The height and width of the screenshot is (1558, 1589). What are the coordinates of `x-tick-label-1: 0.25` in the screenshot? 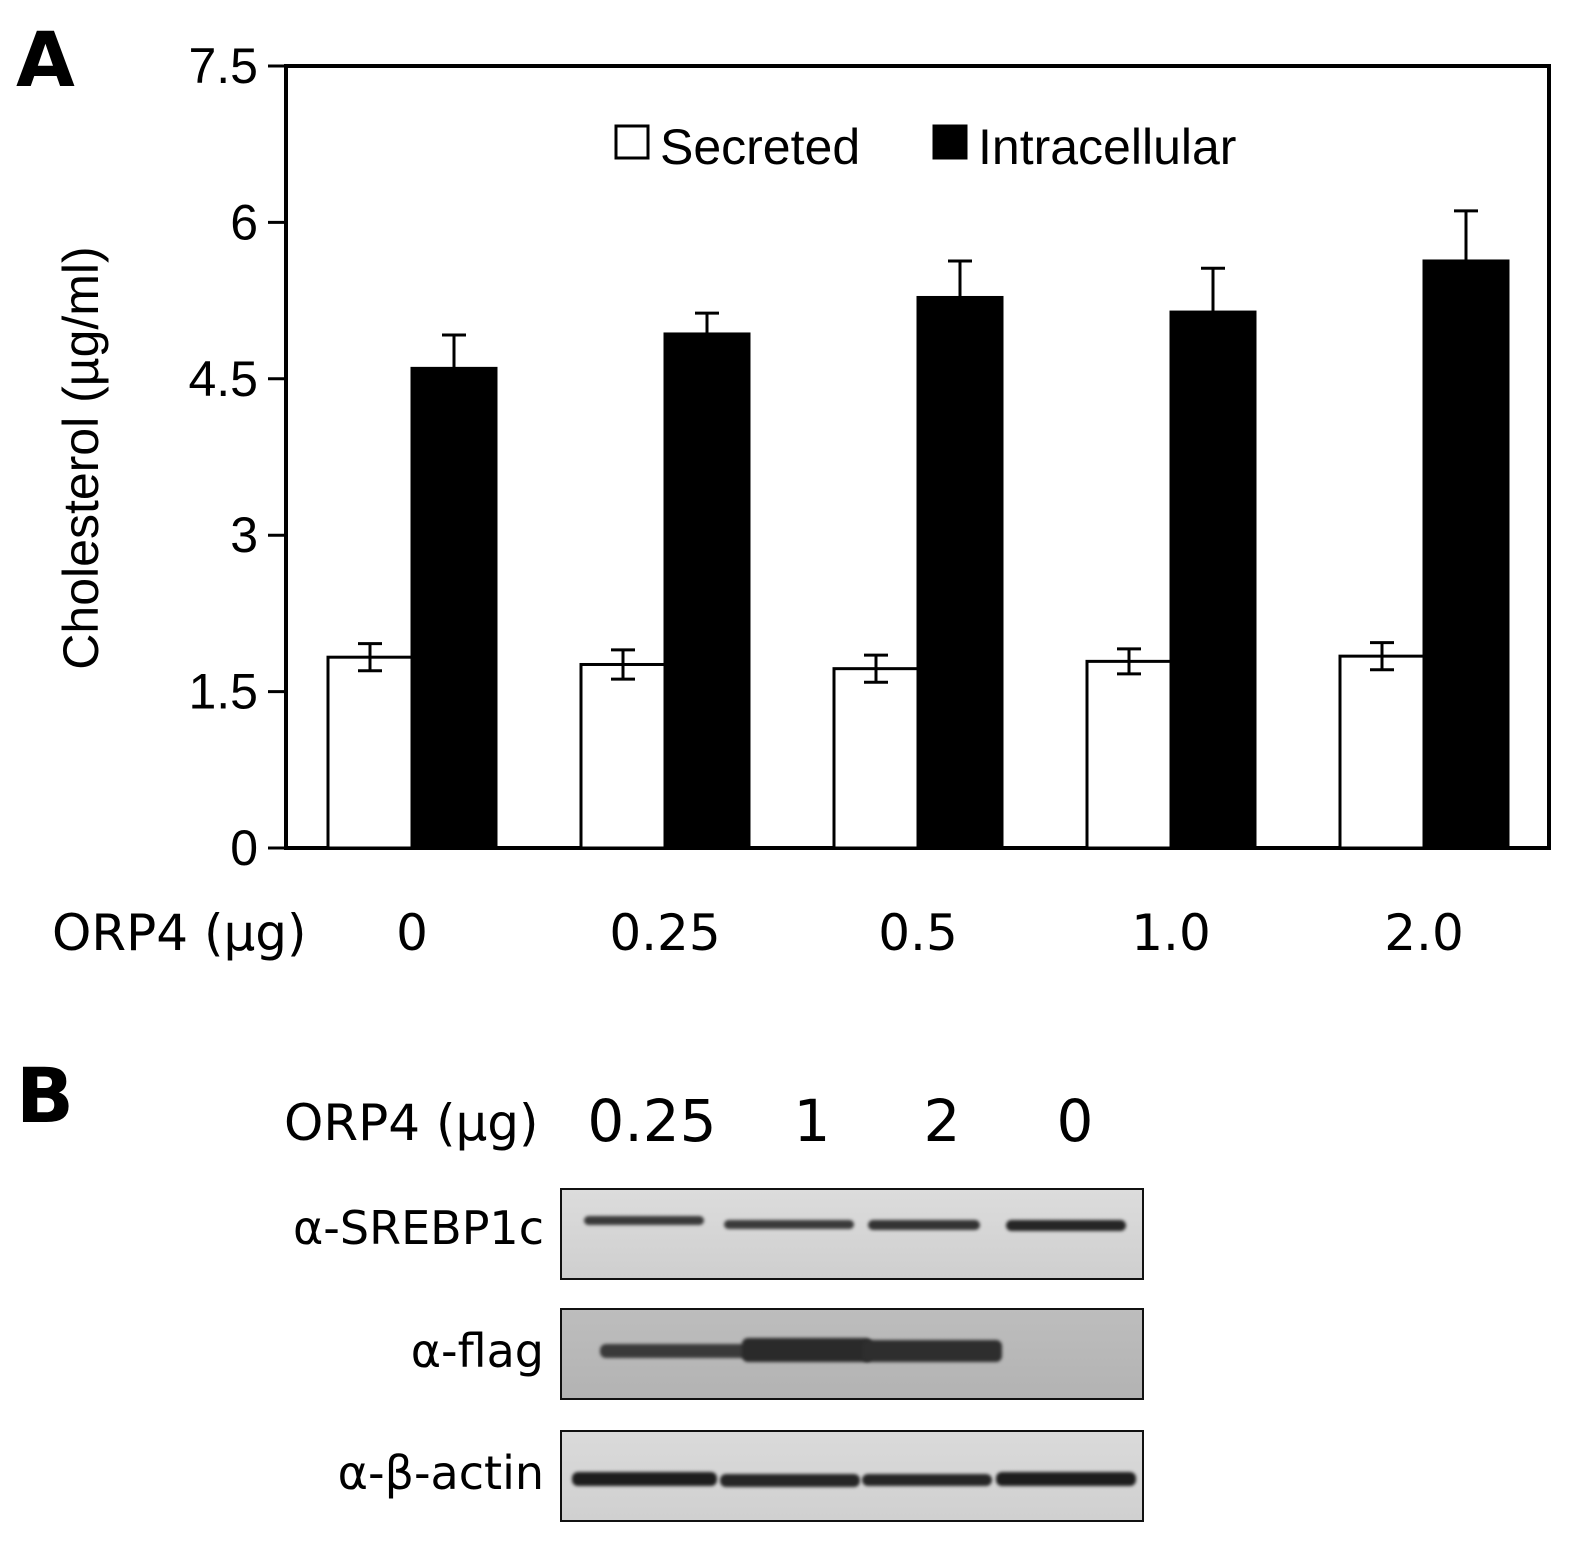 It's located at (664, 933).